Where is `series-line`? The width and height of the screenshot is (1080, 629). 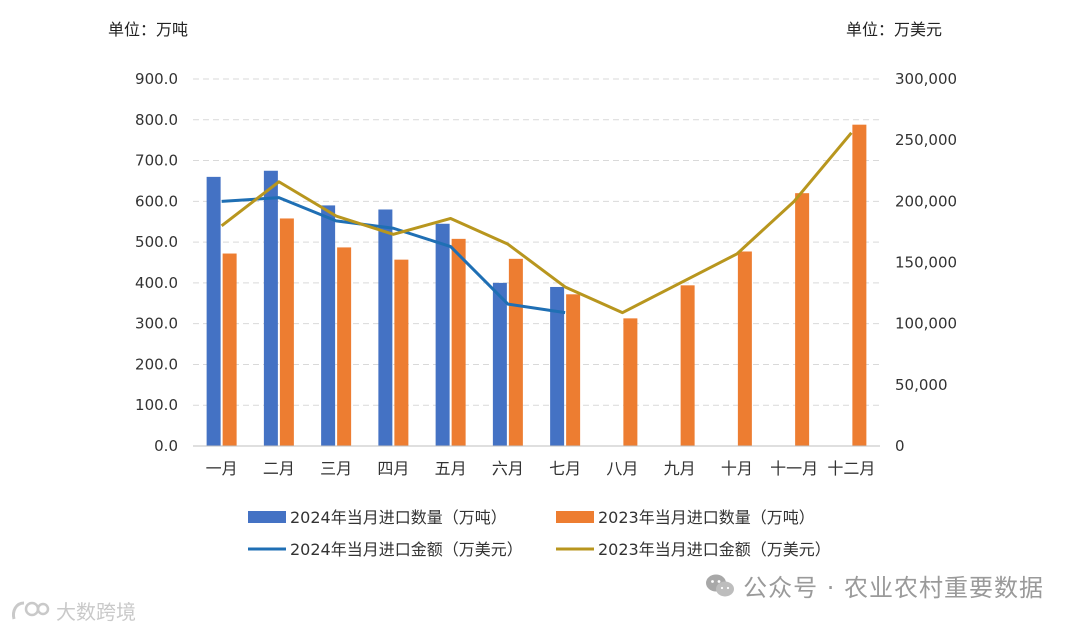 series-line is located at coordinates (393, 255).